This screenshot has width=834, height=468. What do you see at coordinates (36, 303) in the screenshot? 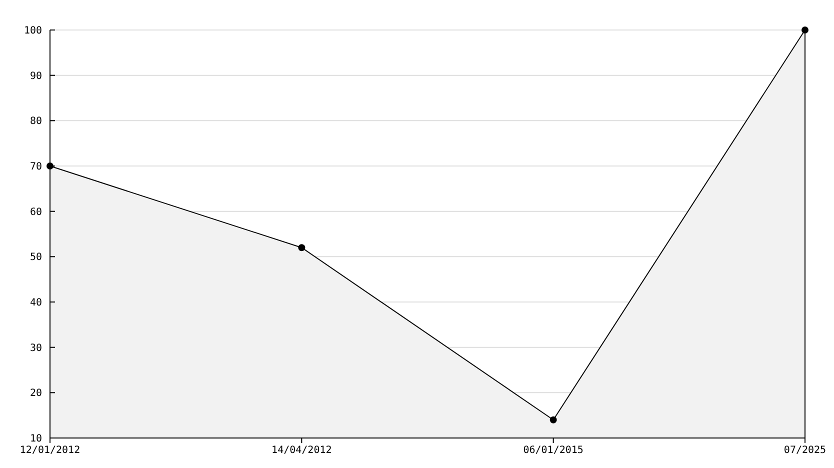
I see `y-tick-label: 40` at bounding box center [36, 303].